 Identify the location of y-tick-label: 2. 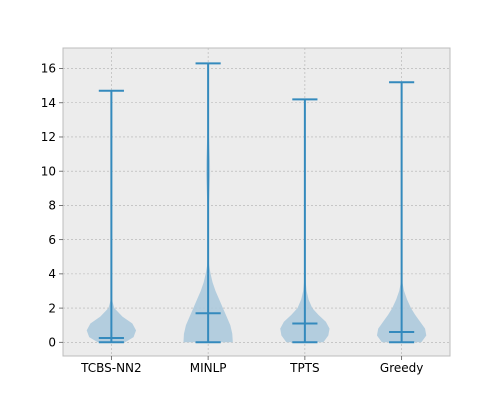
(52, 308).